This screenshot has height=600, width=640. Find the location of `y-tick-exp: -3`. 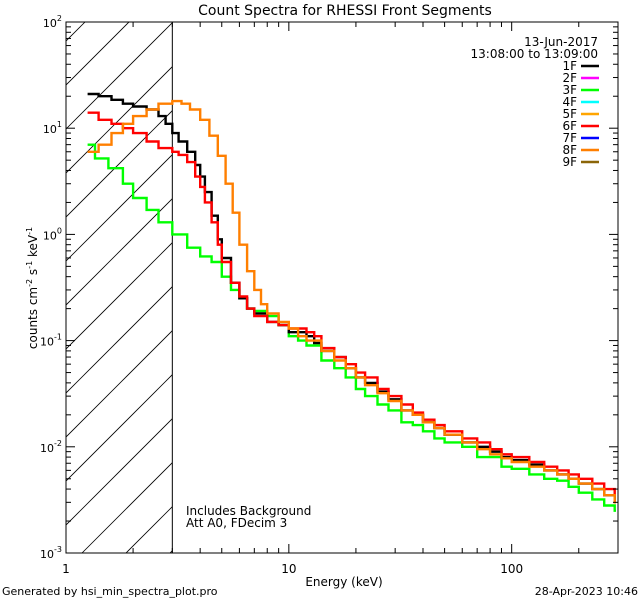

y-tick-exp: -3 is located at coordinates (58, 549).